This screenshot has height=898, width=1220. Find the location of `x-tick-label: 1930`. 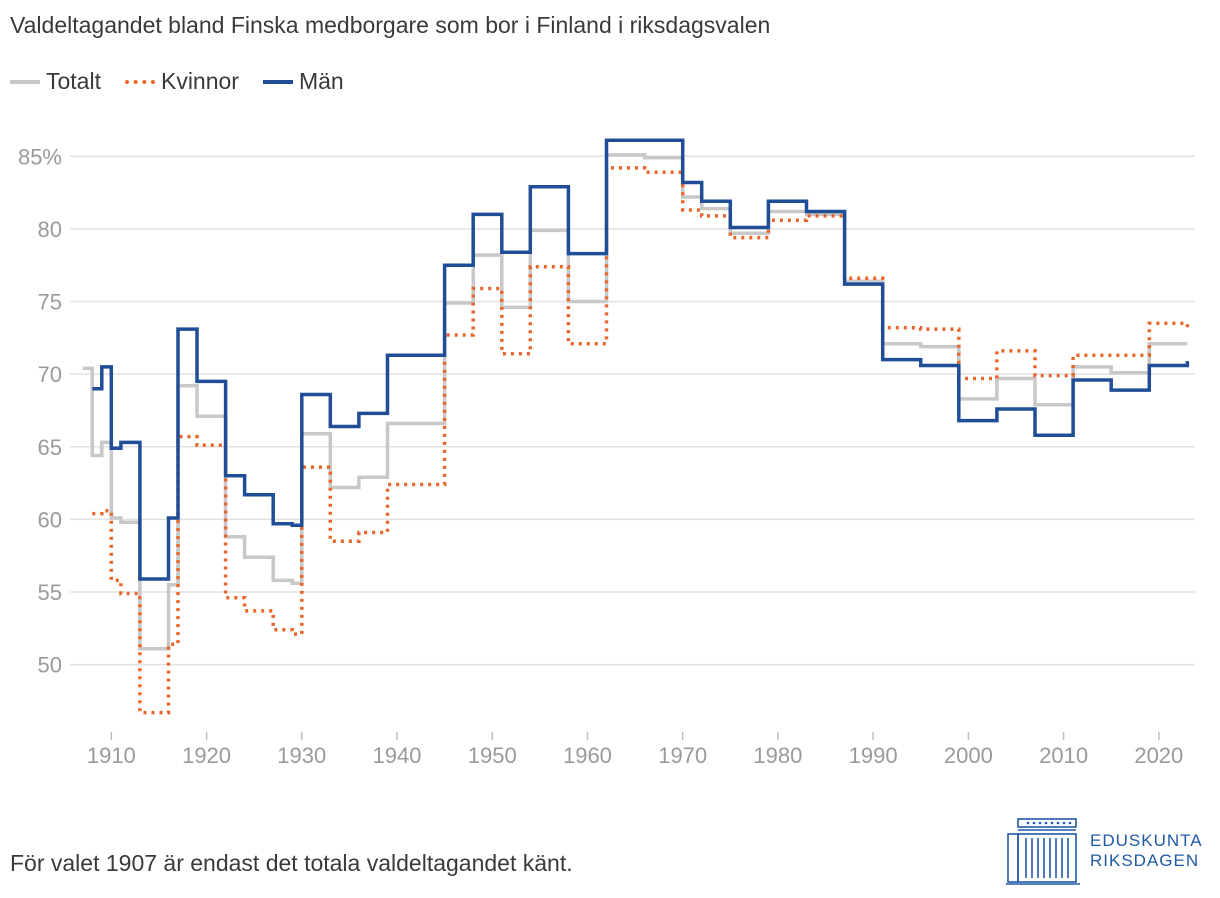

x-tick-label: 1930 is located at coordinates (301, 755).